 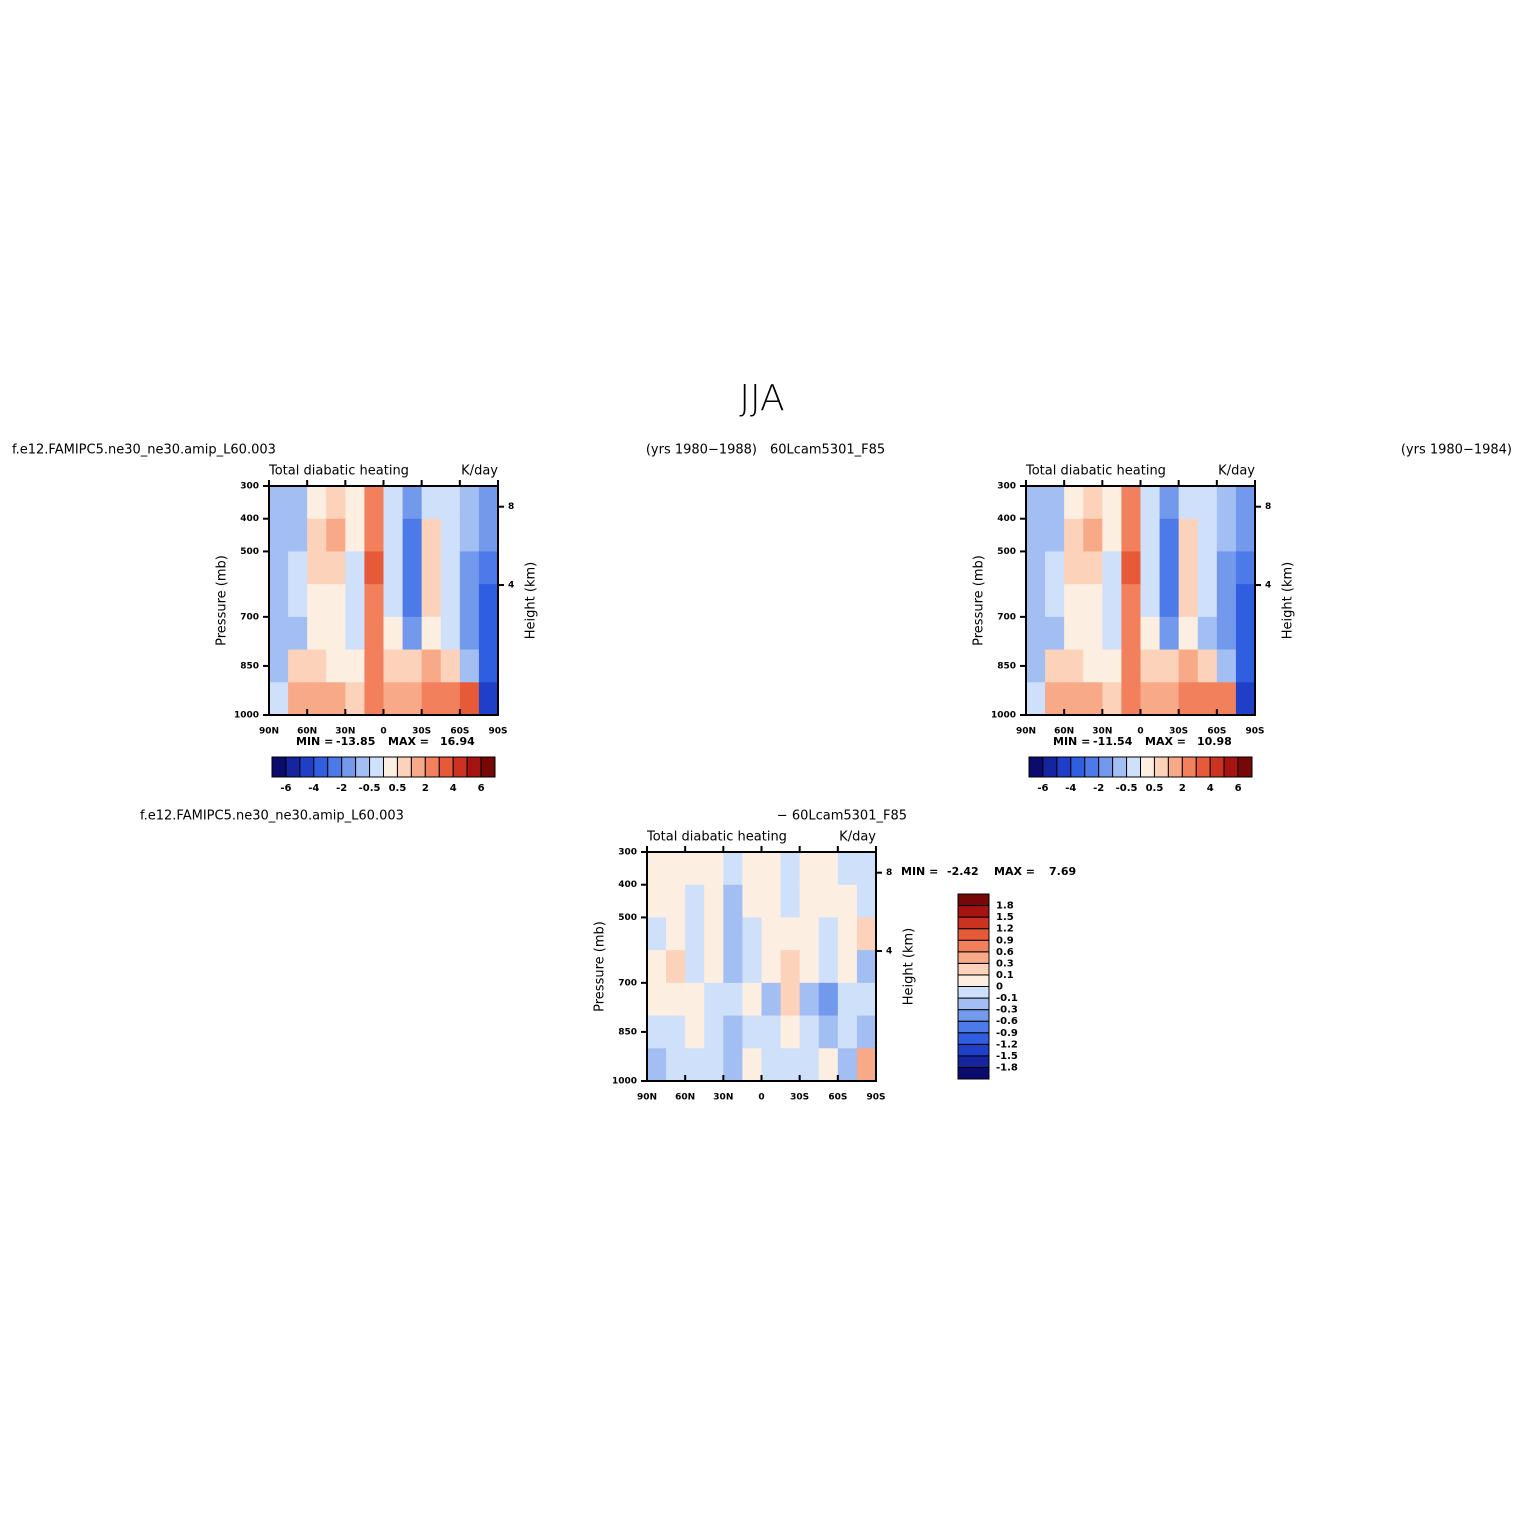 I want to click on colorbar-label: 0.5, so click(x=398, y=788).